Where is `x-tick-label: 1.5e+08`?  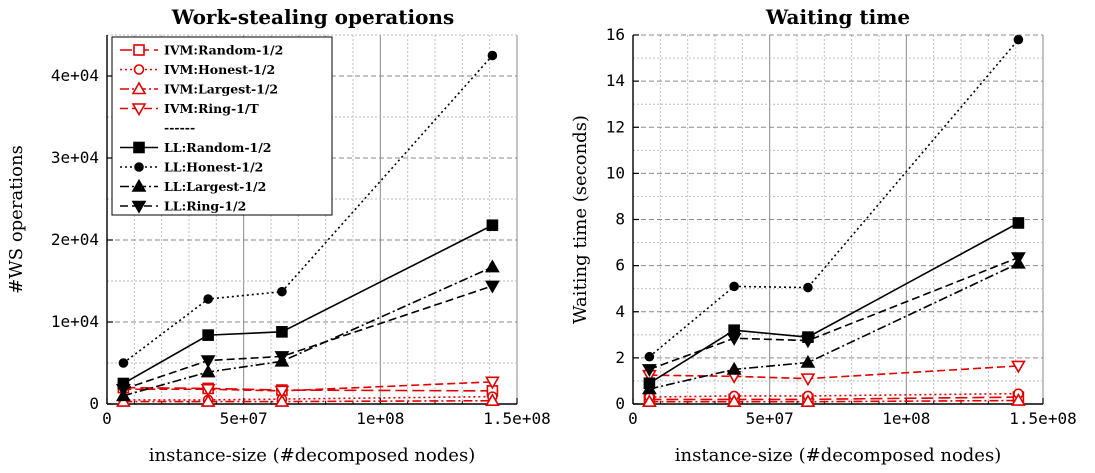 x-tick-label: 1.5e+08 is located at coordinates (1042, 418).